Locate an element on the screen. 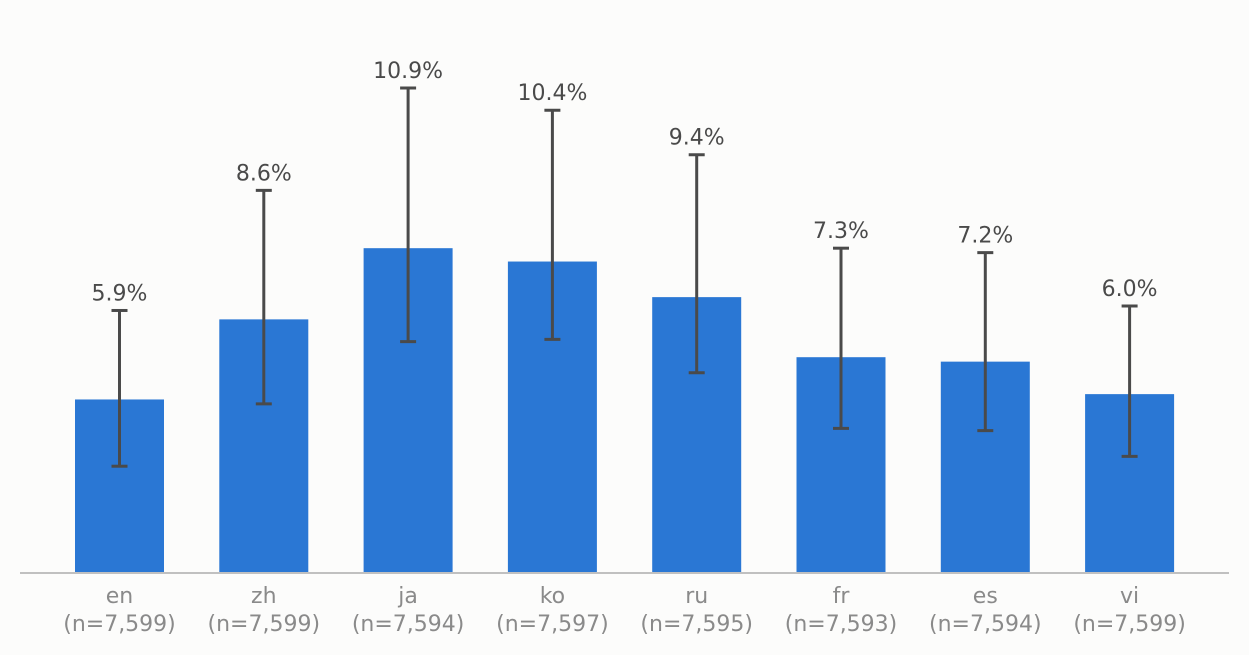 Image resolution: width=1249 pixels, height=655 pixels. value-label-zh: 8.6% is located at coordinates (264, 173).